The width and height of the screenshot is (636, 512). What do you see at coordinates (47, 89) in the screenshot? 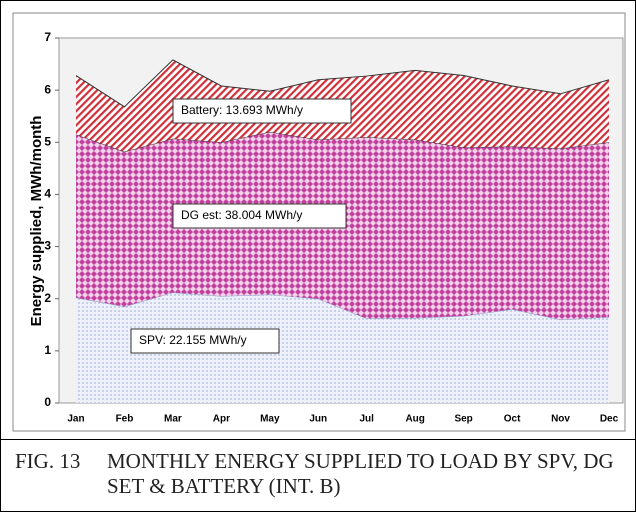
I see `y-tick-label: 6` at bounding box center [47, 89].